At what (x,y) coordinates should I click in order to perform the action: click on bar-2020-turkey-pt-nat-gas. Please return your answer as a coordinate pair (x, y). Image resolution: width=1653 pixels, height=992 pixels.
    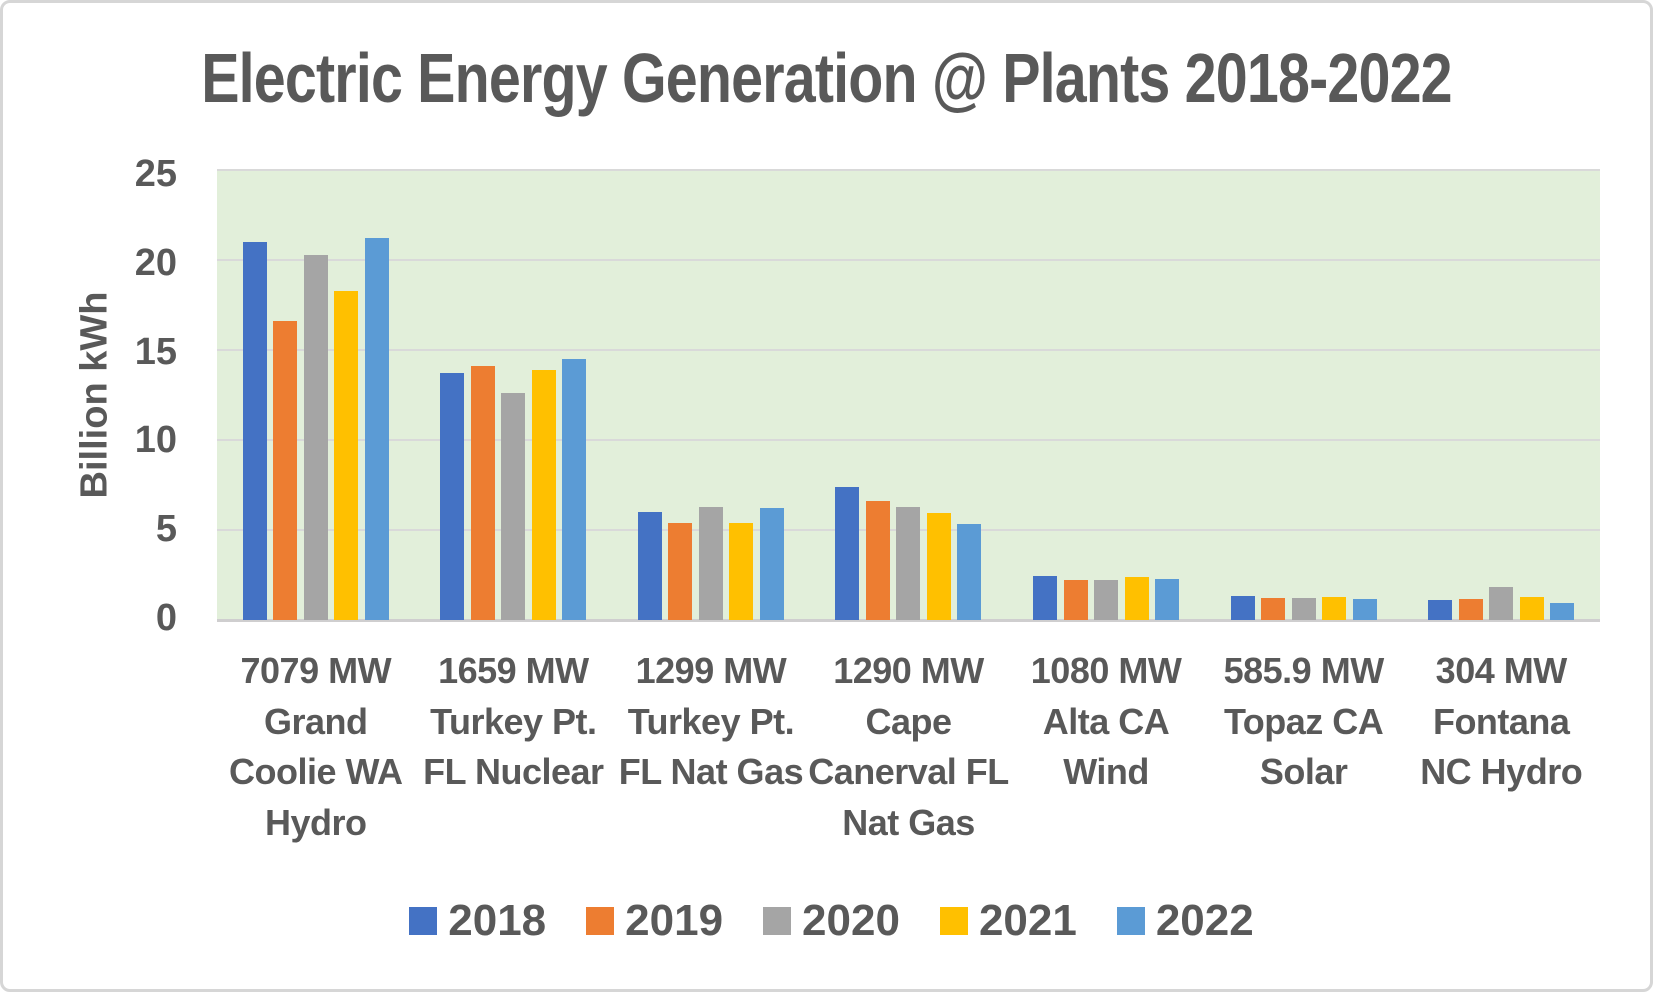
    Looking at the image, I should click on (710, 563).